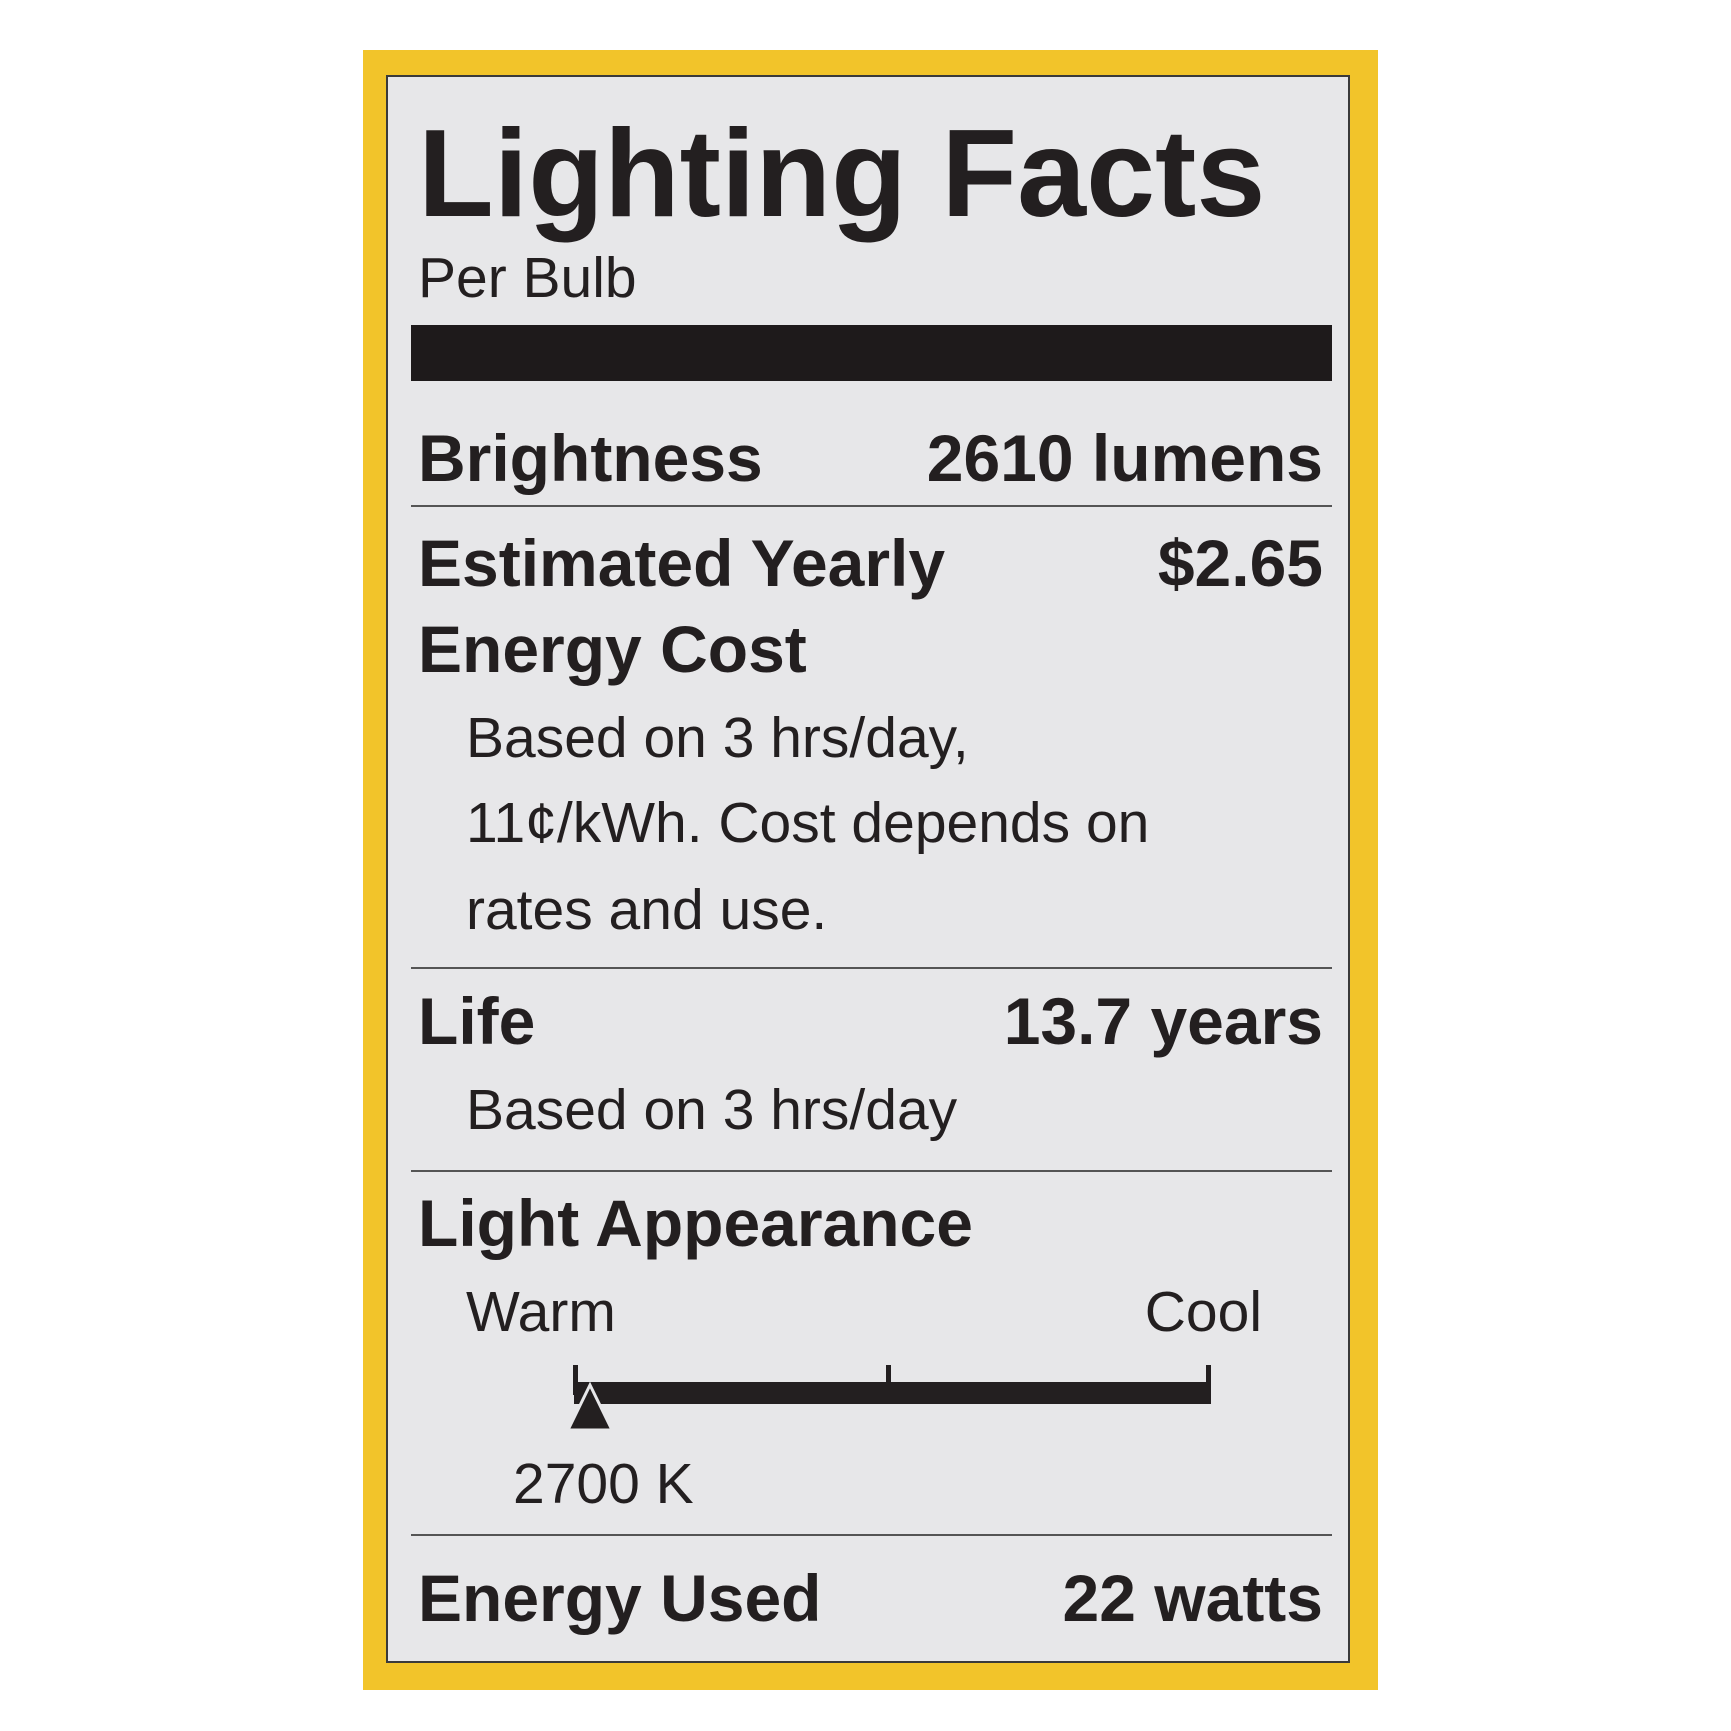 This screenshot has height=1731, width=1731. I want to click on warm-label: Warm, so click(541, 1312).